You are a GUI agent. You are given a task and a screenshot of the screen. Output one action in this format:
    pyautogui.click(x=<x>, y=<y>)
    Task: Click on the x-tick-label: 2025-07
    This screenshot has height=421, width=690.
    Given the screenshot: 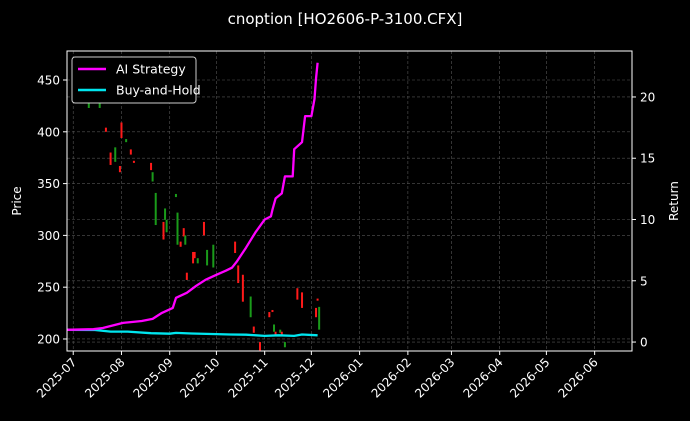 What is the action you would take?
    pyautogui.click(x=56, y=377)
    